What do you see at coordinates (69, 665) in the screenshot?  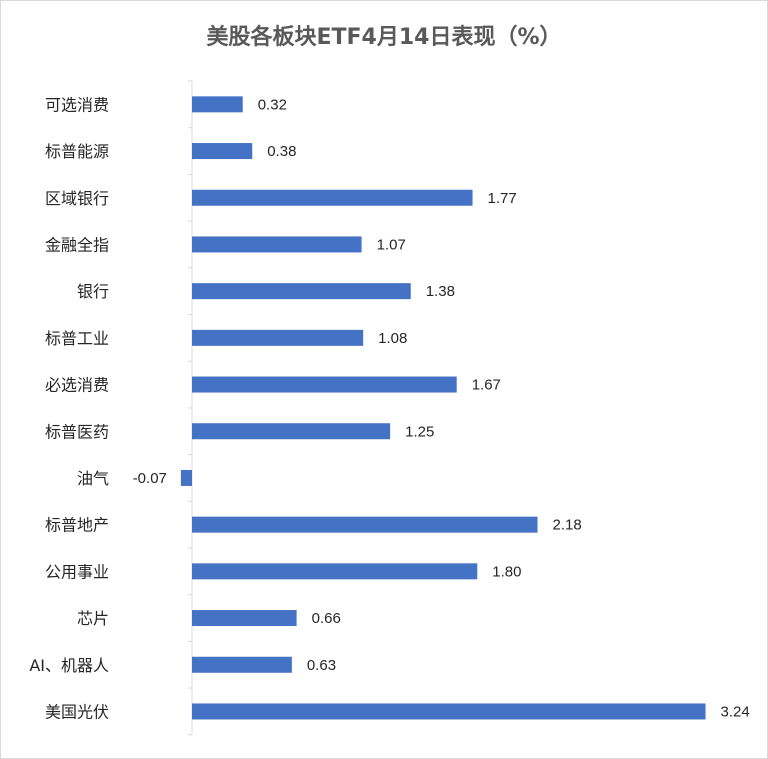 I see `category-label: AI、机器人` at bounding box center [69, 665].